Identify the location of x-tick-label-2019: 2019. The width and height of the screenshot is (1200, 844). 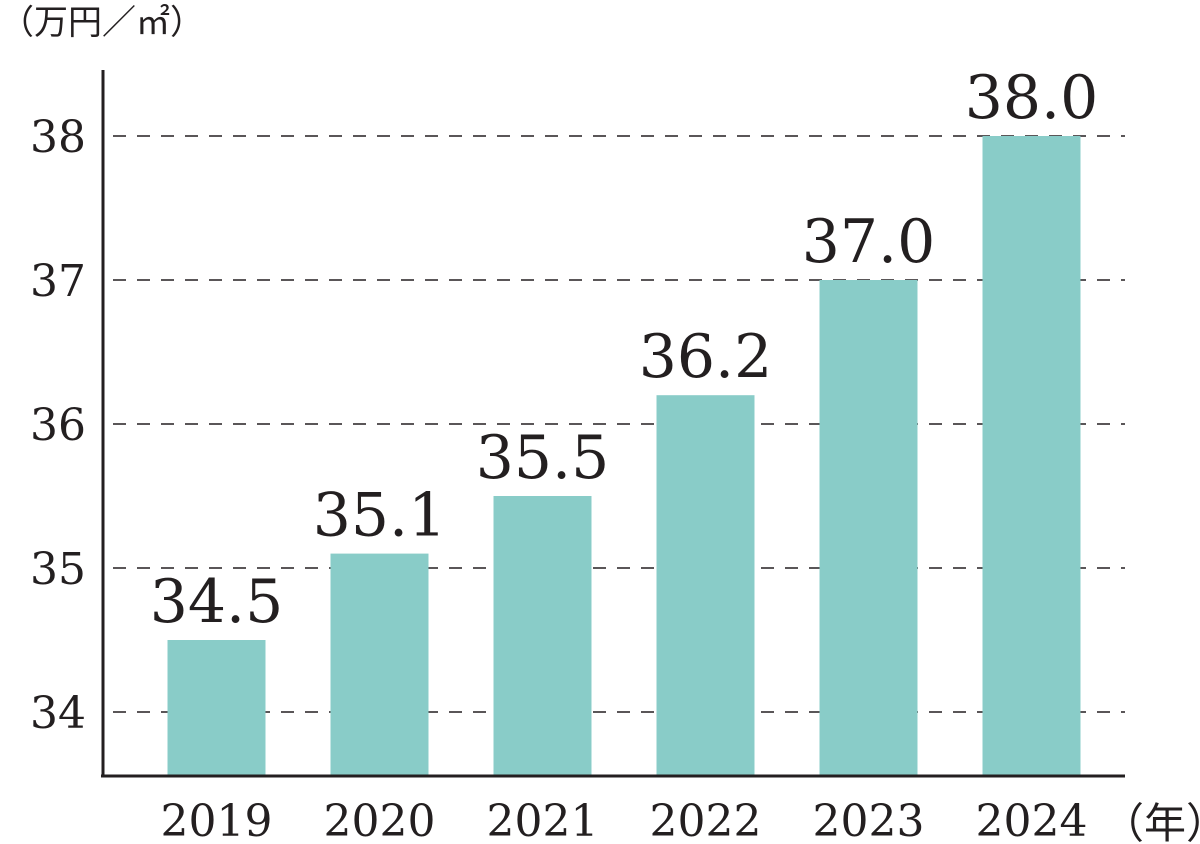
(217, 820).